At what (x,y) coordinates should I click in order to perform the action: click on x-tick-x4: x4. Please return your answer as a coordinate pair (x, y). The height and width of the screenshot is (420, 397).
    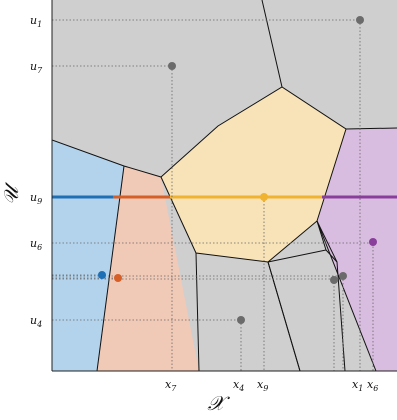
    Looking at the image, I should click on (238, 385).